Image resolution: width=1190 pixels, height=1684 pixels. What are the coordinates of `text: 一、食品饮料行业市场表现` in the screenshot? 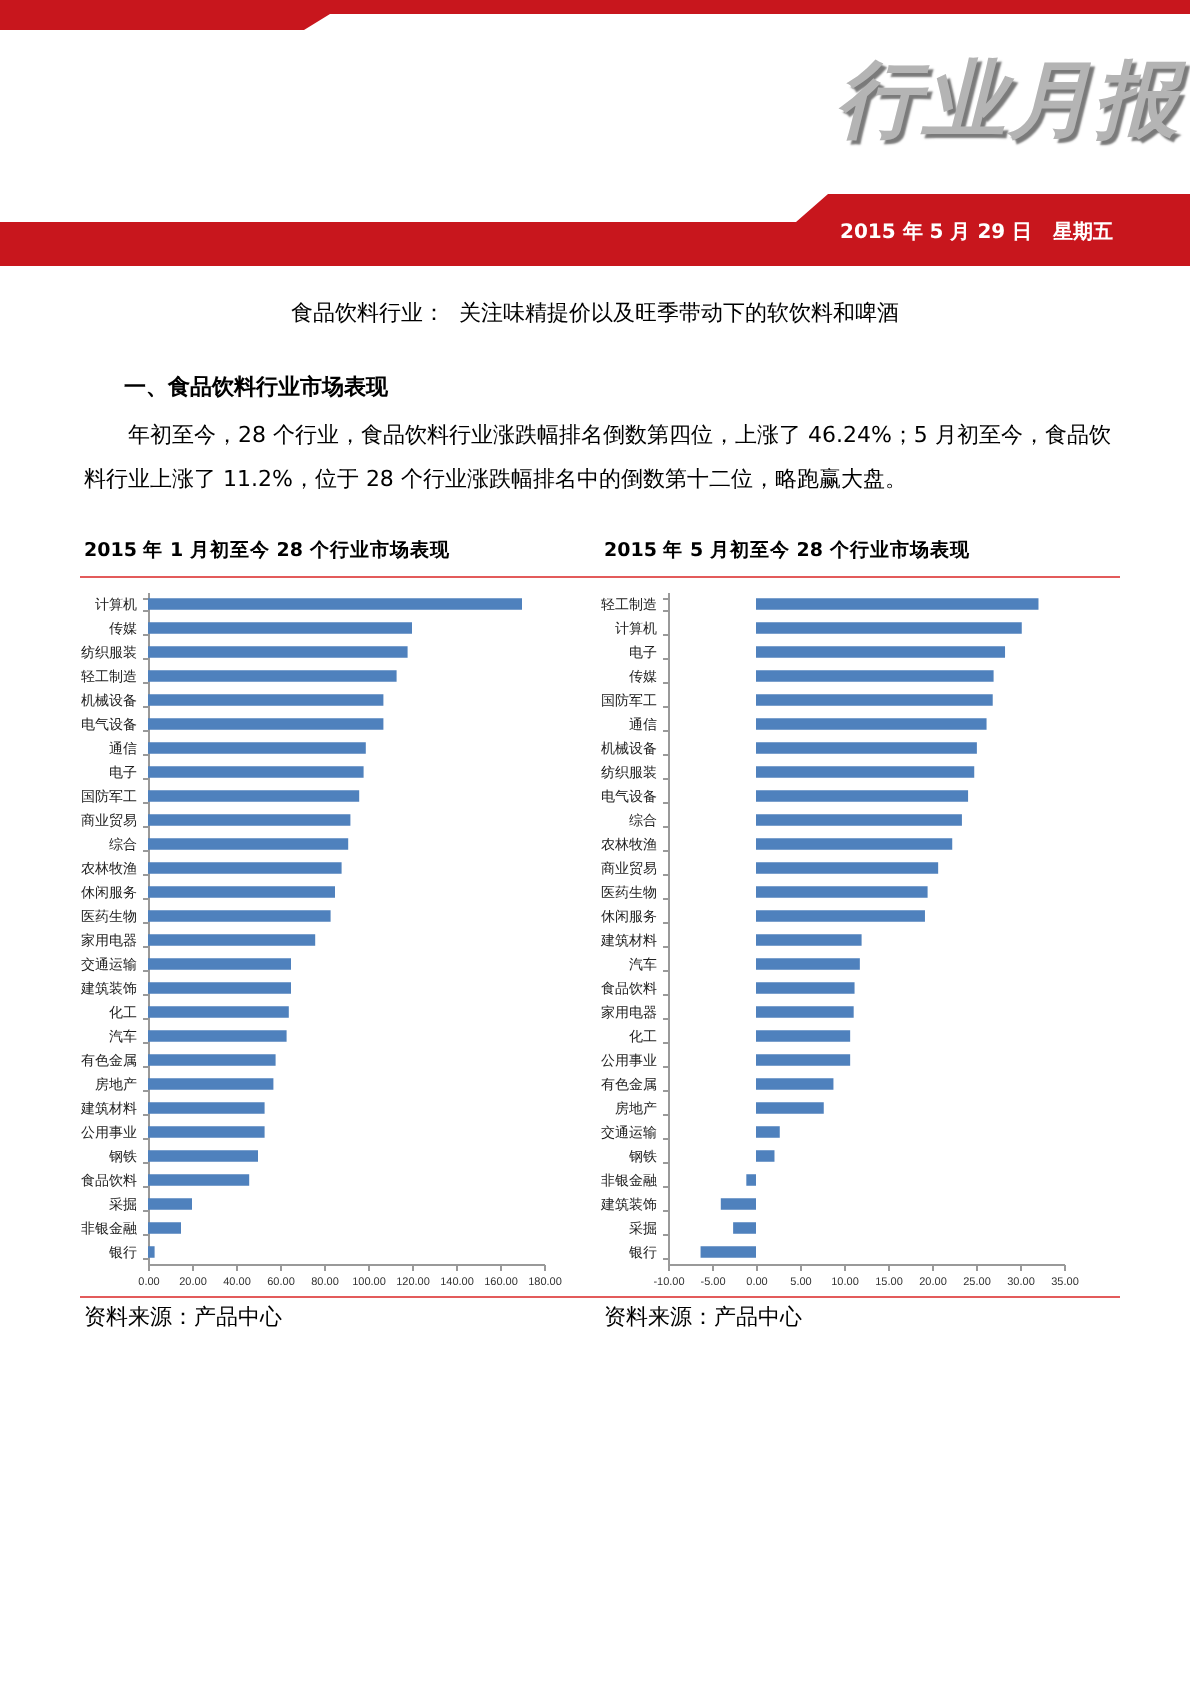 It's located at (256, 387).